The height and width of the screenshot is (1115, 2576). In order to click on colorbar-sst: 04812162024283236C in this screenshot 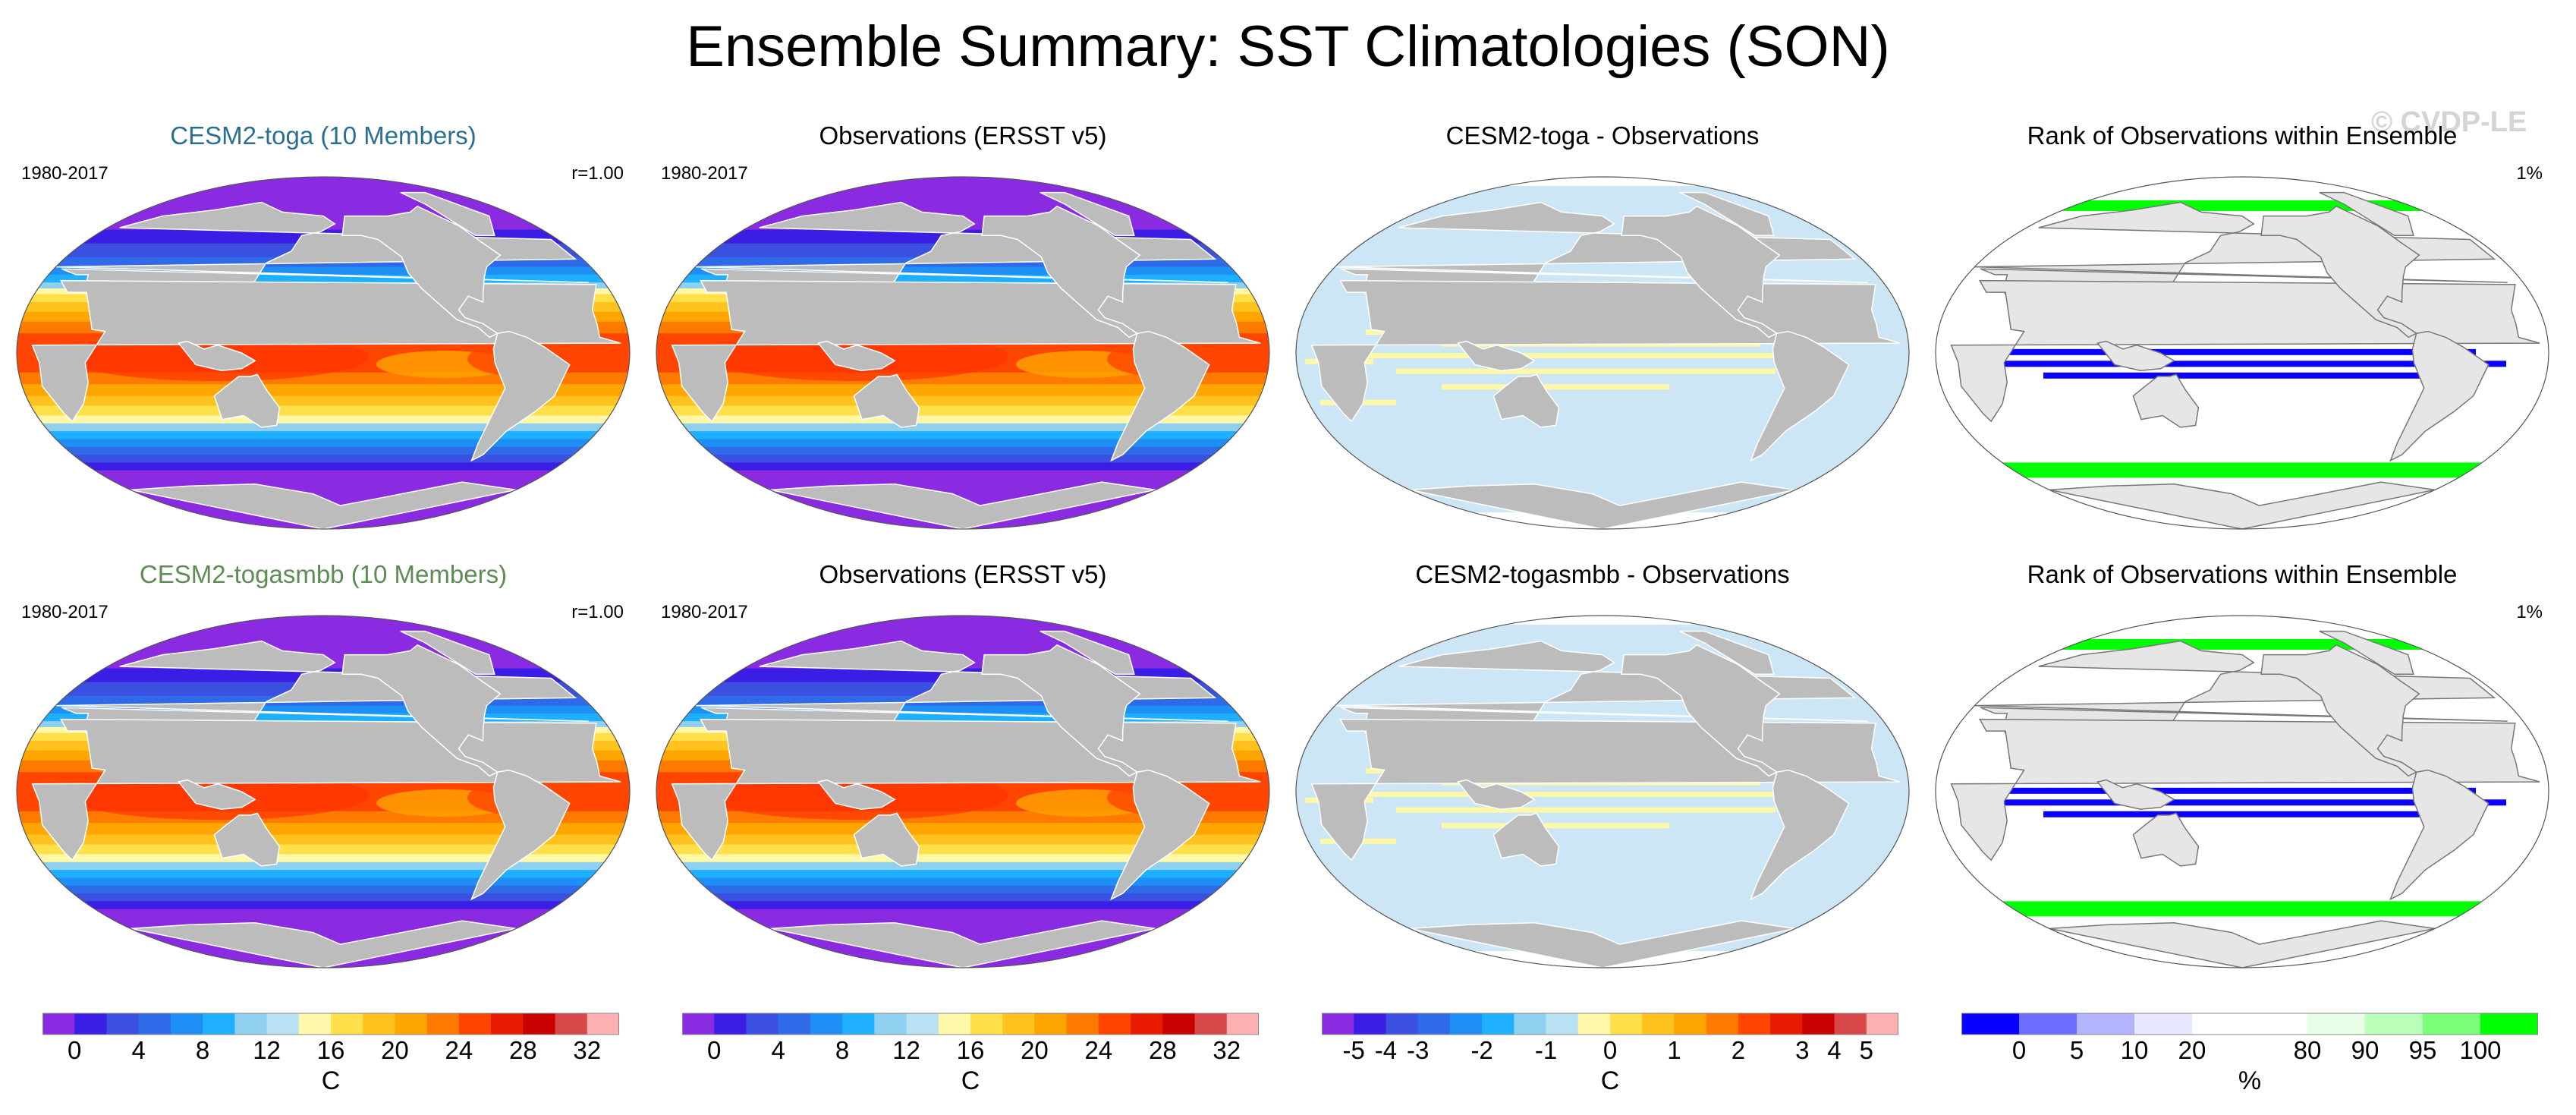, I will do `click(970, 1053)`.